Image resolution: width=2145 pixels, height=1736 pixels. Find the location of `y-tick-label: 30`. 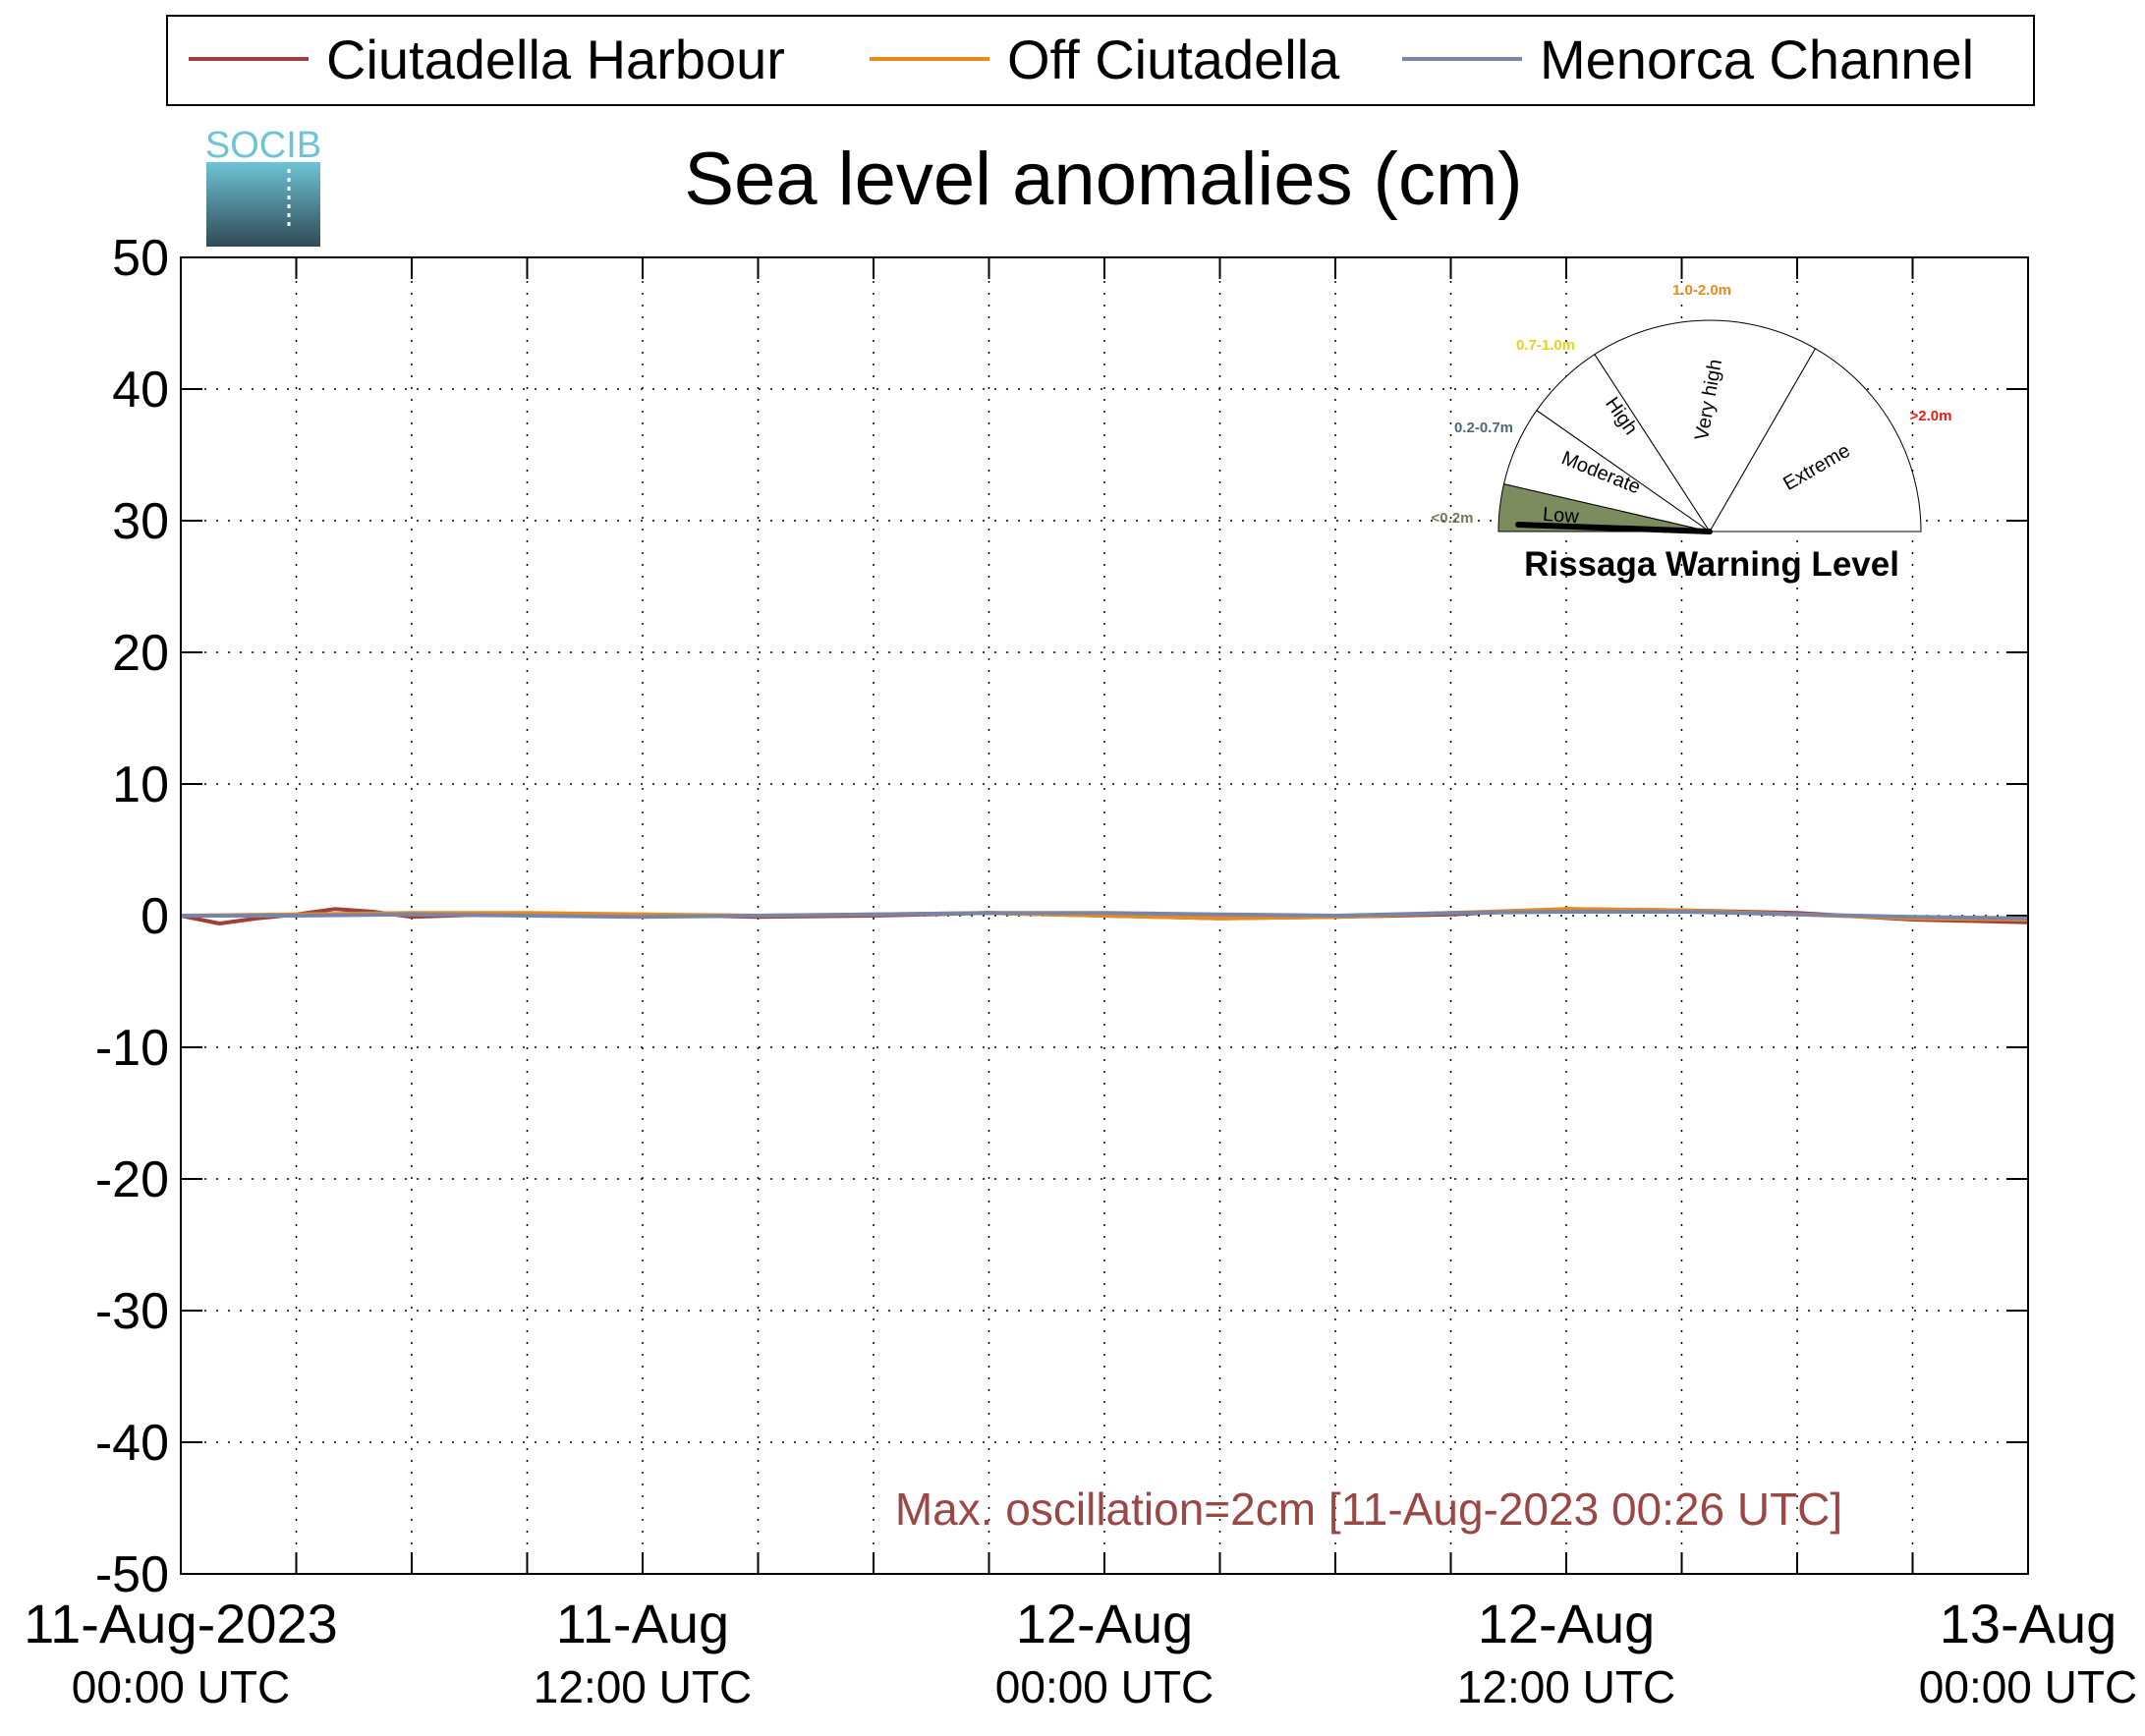

y-tick-label: 30 is located at coordinates (140, 521).